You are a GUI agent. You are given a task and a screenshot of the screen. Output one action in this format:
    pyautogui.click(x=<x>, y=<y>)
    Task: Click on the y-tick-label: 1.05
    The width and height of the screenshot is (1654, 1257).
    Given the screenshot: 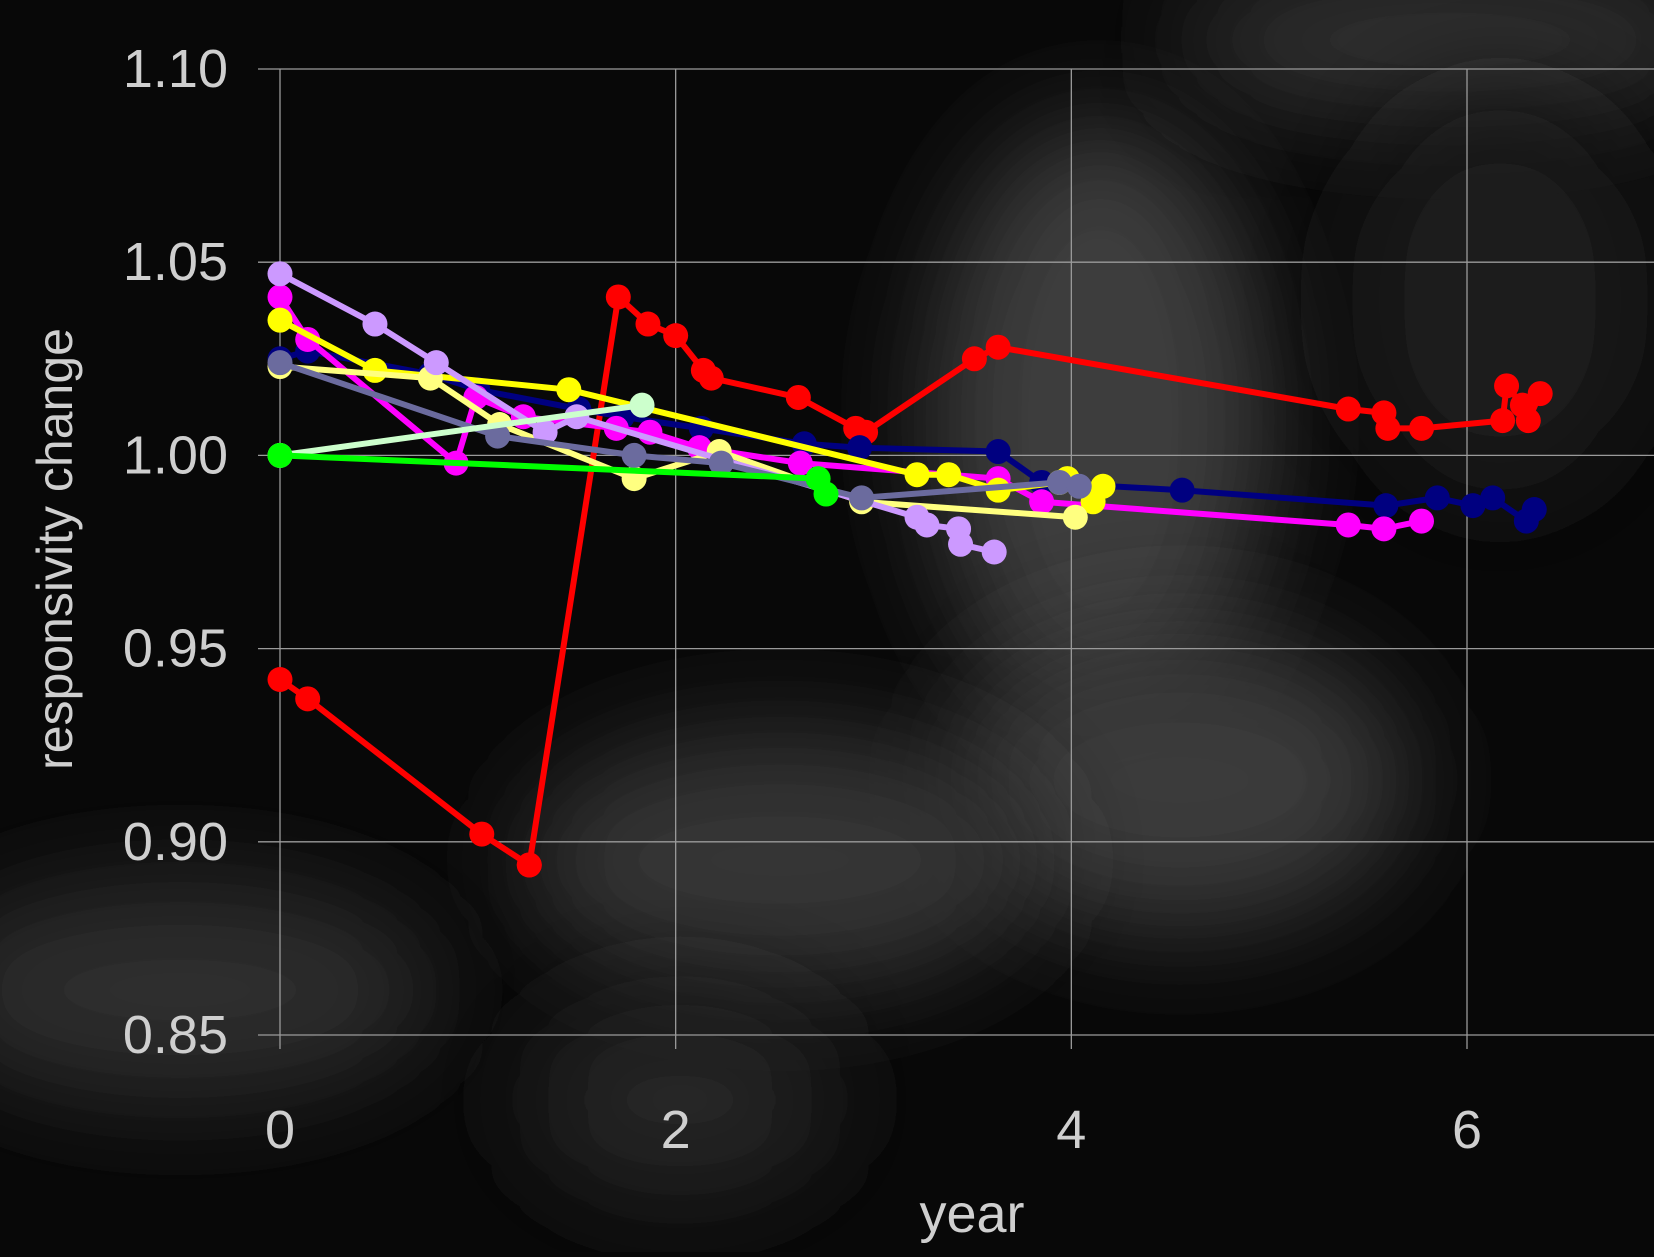 What is the action you would take?
    pyautogui.click(x=175, y=262)
    